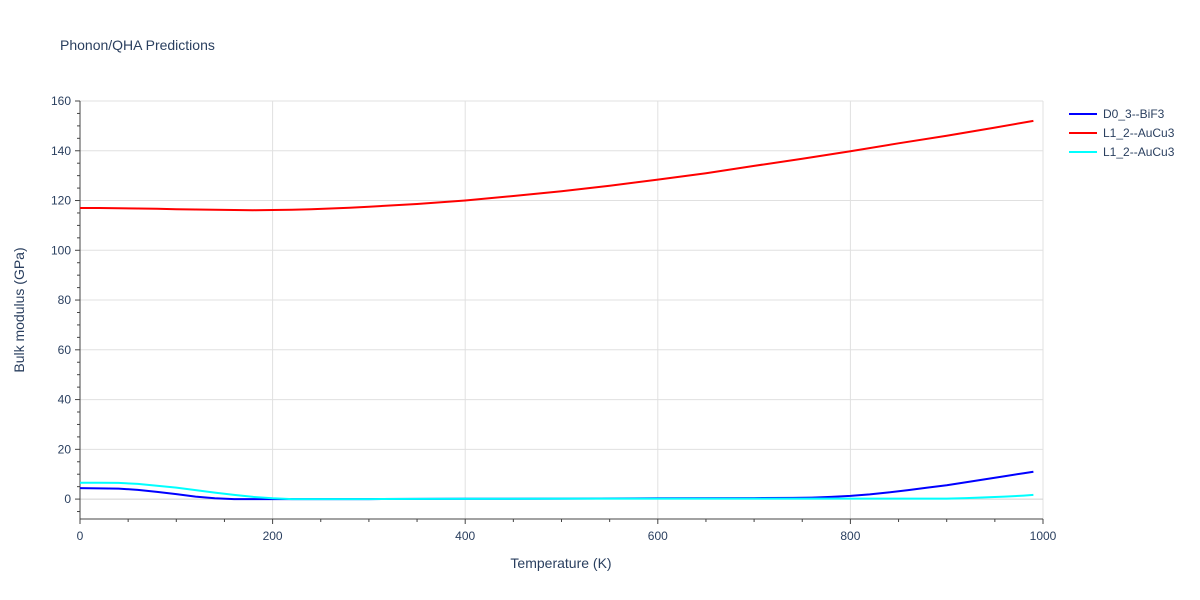  I want to click on legend: D0_3--BiF3 L1_2--AuCu3 L1_2--AuCu3, so click(1122, 133).